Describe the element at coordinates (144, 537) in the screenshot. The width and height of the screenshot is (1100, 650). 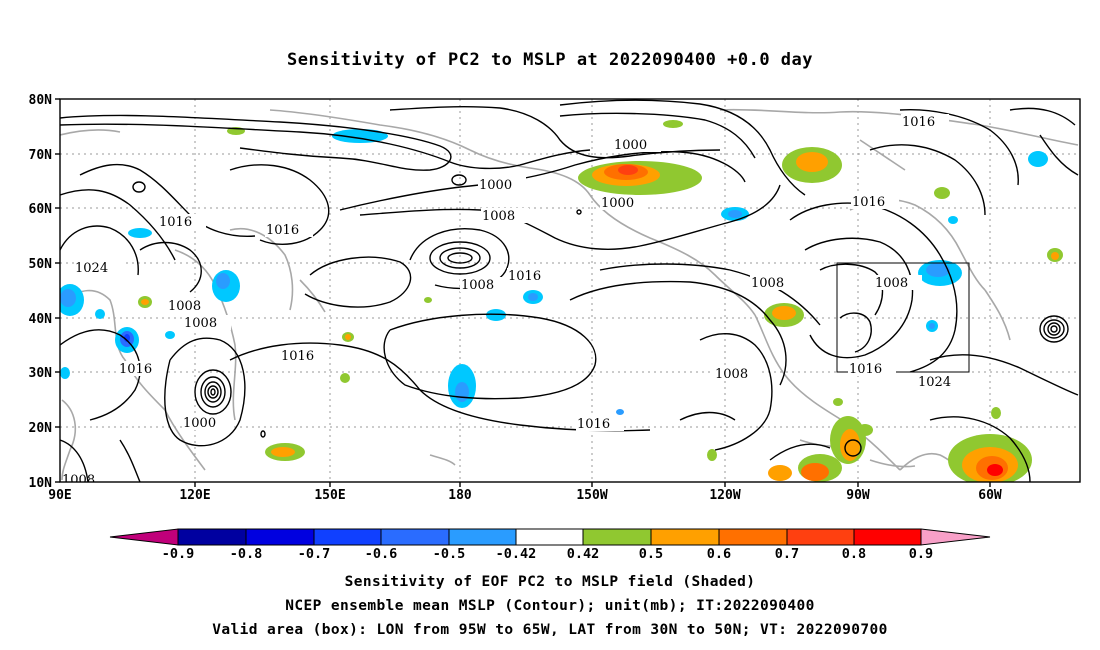
I see `colorbar-swatch-lowest` at that location.